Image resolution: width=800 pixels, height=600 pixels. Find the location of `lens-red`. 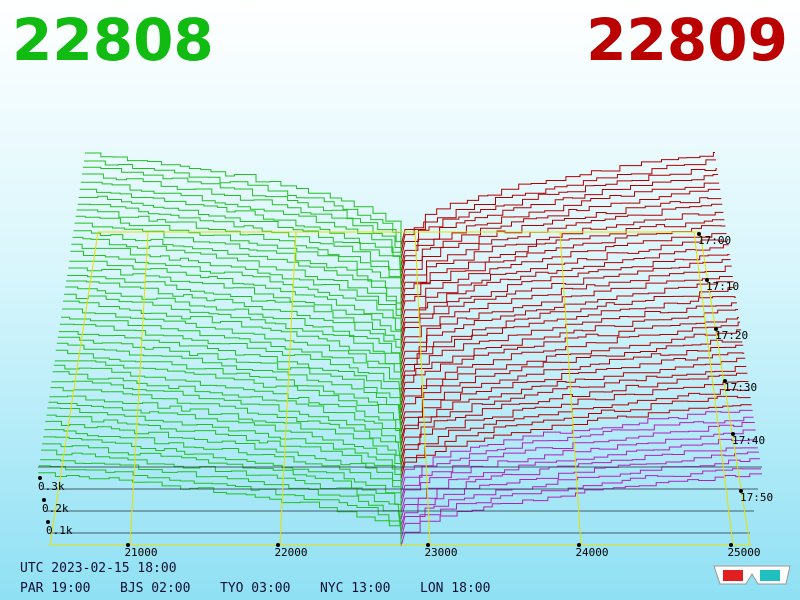

lens-red is located at coordinates (733, 575).